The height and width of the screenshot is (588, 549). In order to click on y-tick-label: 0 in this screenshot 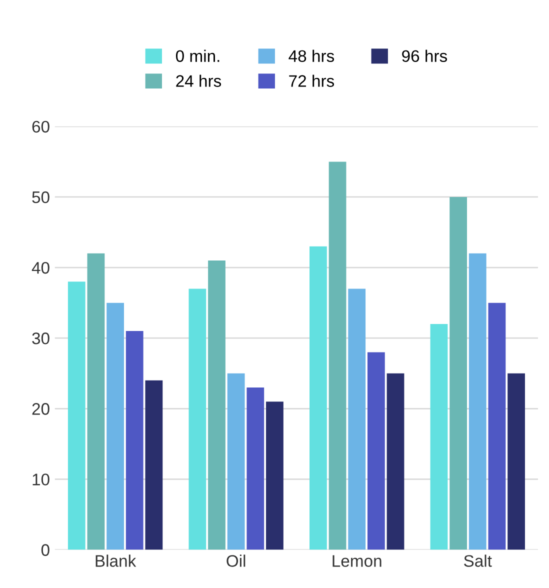, I will do `click(45, 550)`.